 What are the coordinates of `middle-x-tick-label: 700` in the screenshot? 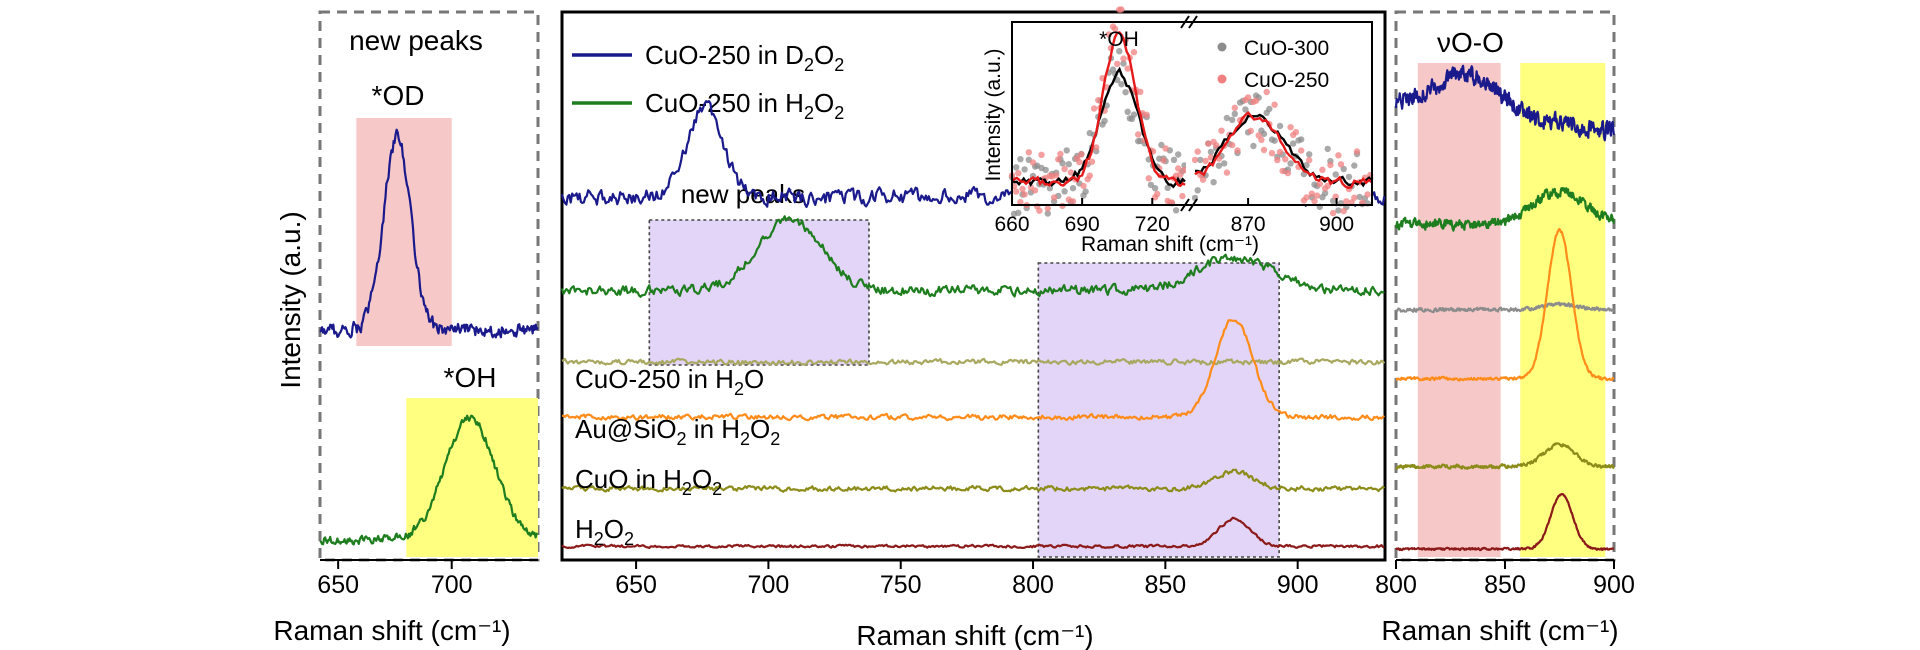 It's located at (769, 585).